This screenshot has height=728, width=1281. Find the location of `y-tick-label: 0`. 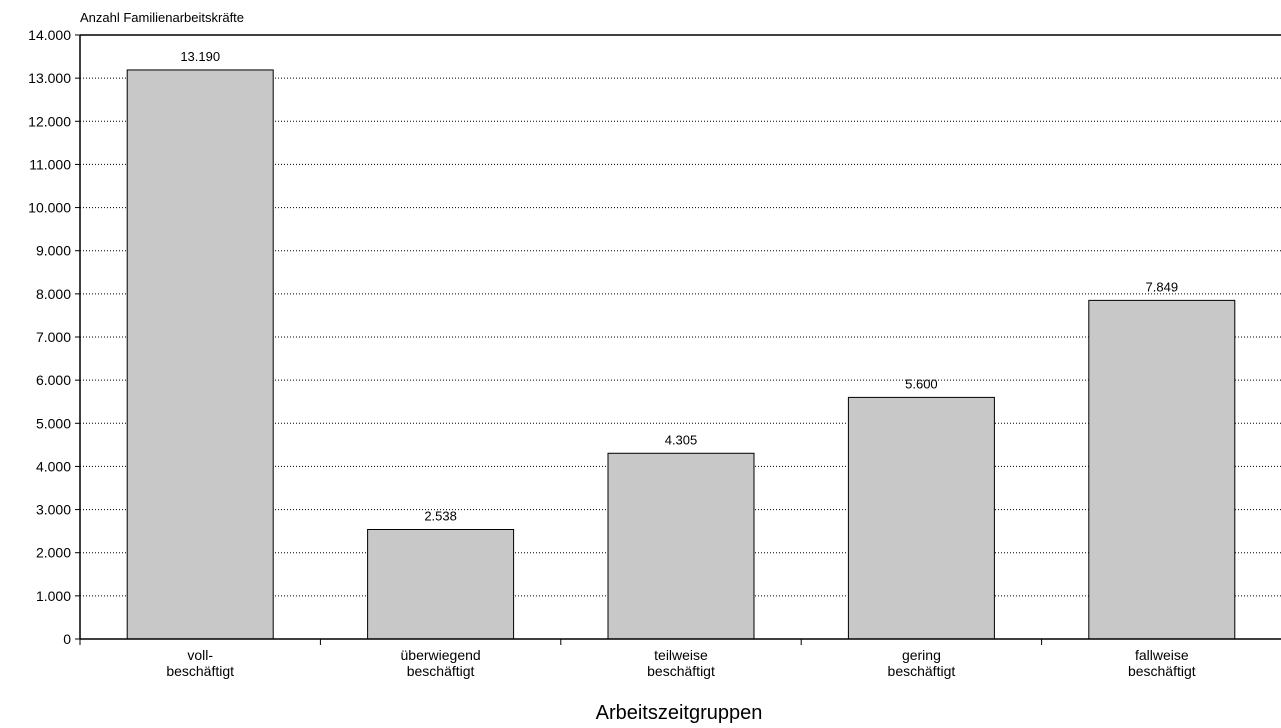

y-tick-label: 0 is located at coordinates (67, 639).